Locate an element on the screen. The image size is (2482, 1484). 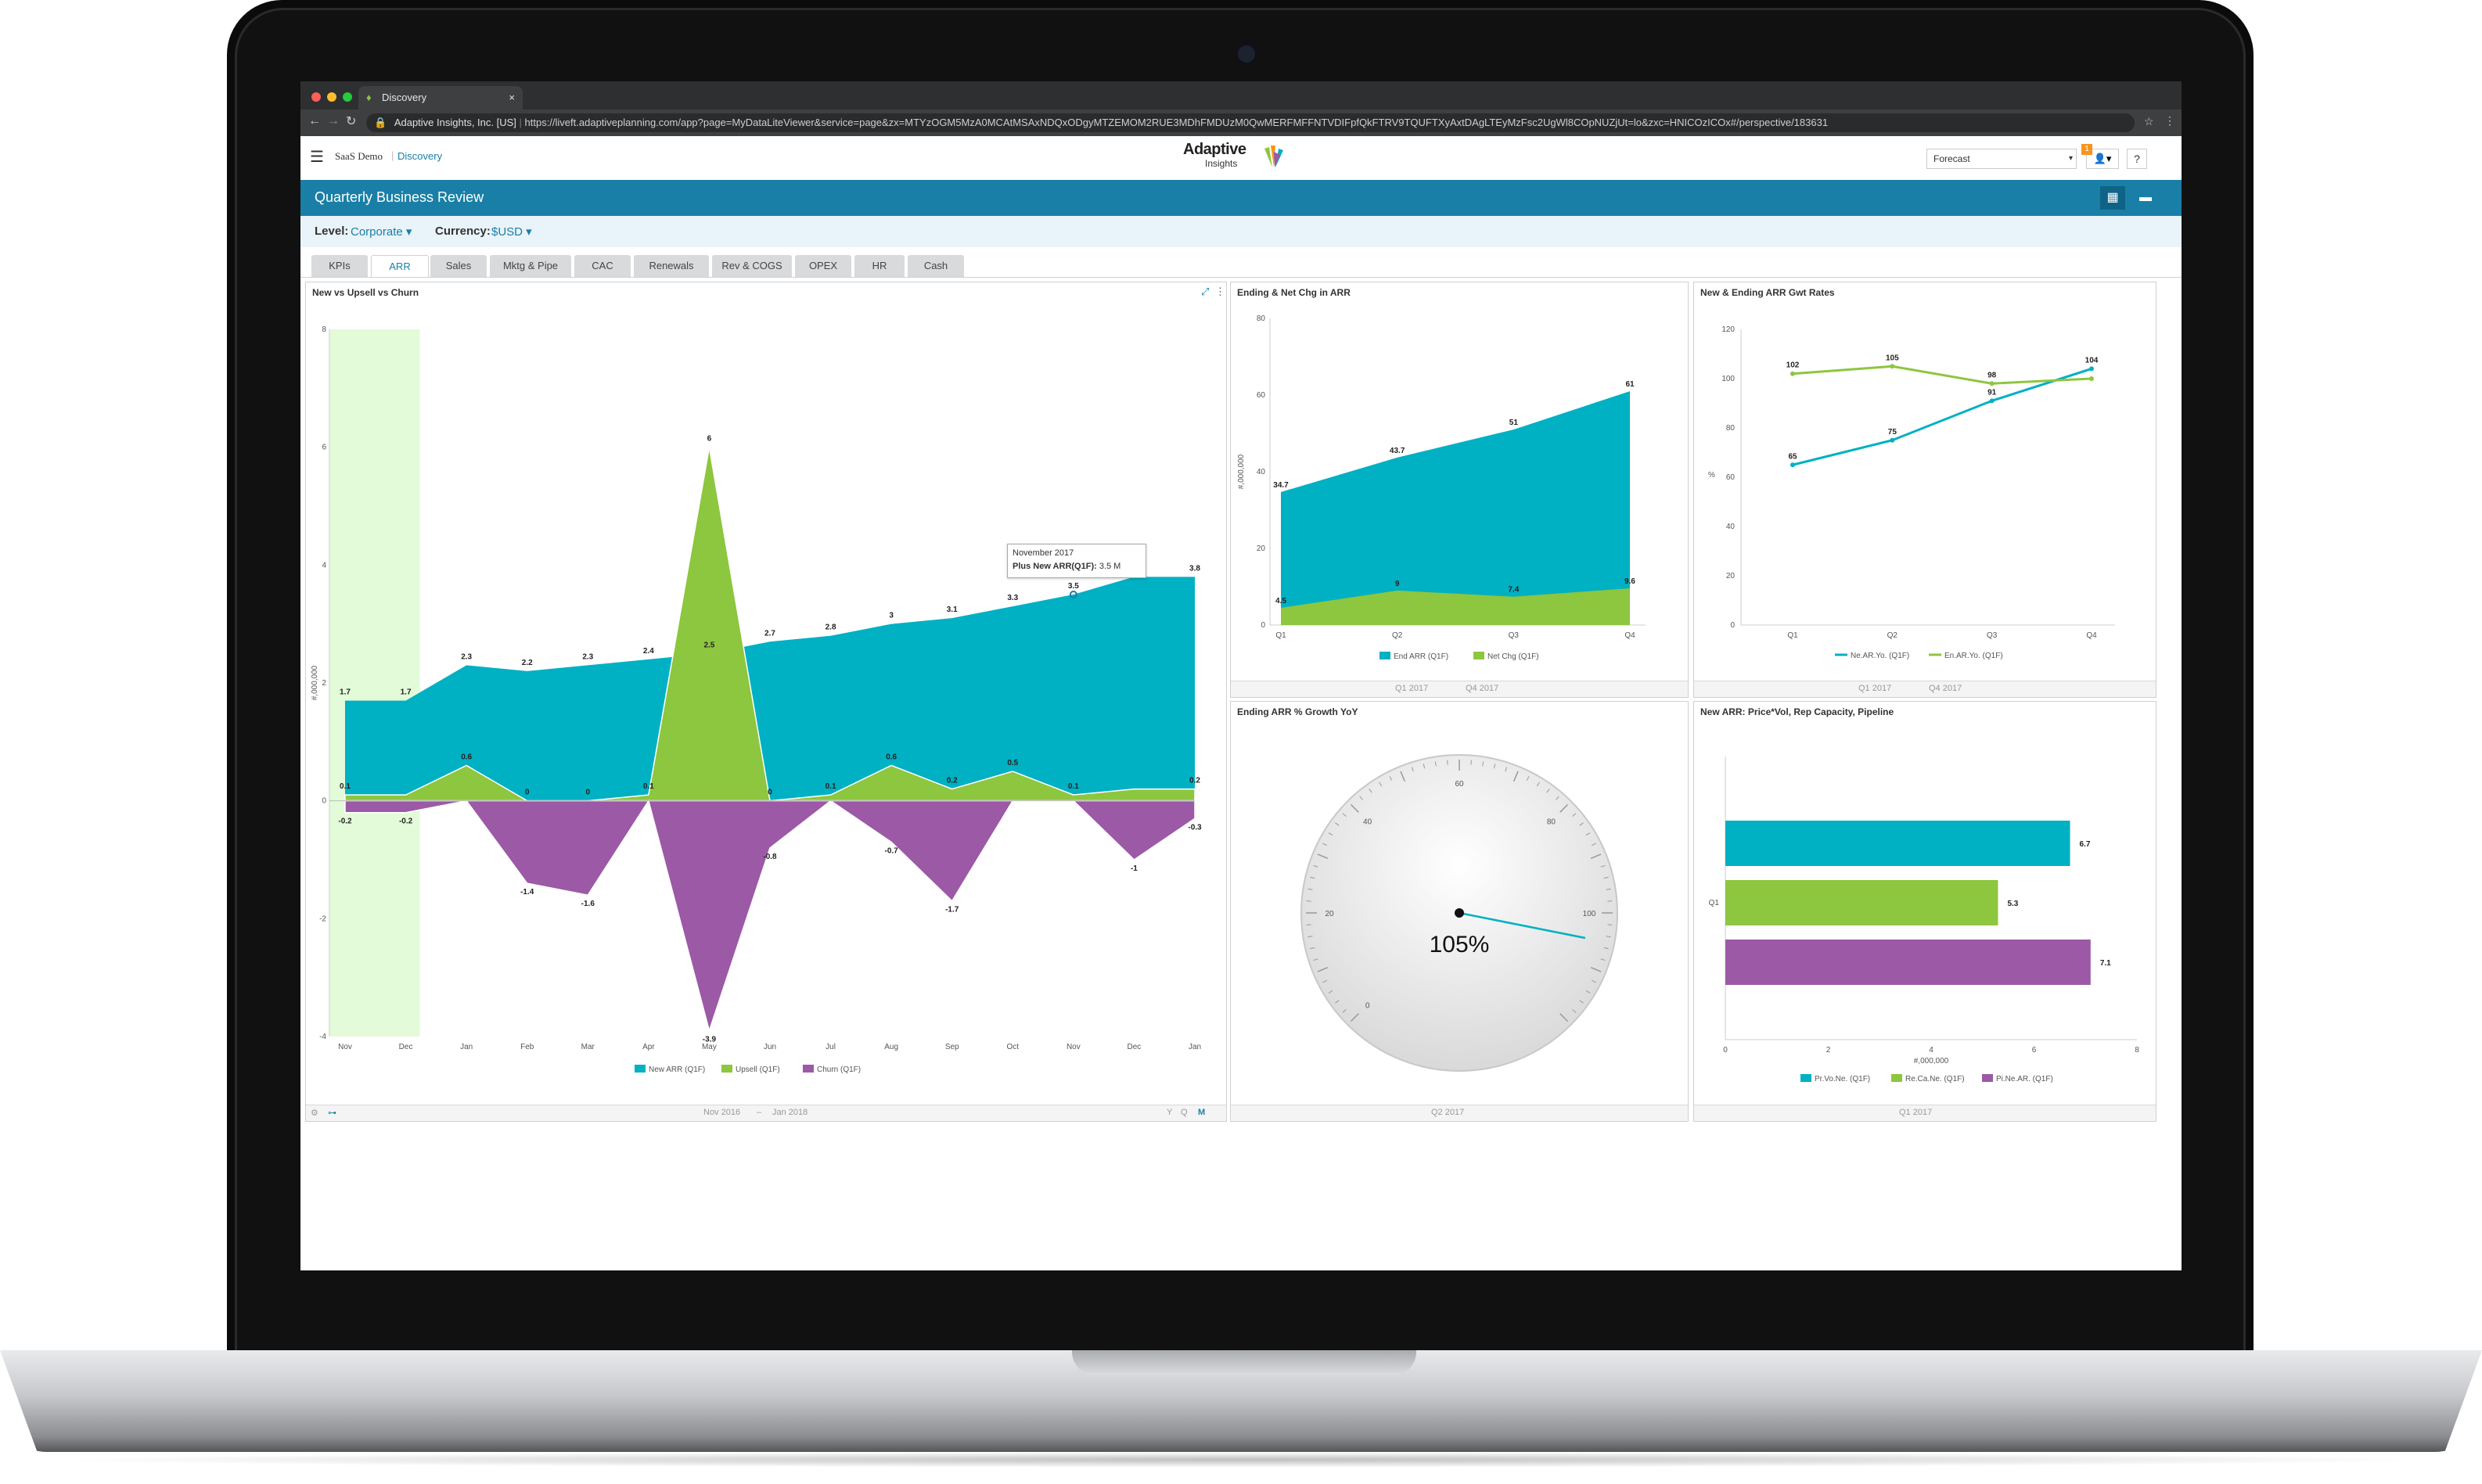
panel-title: New & Ending ARR Gwt Rates is located at coordinates (1767, 292).